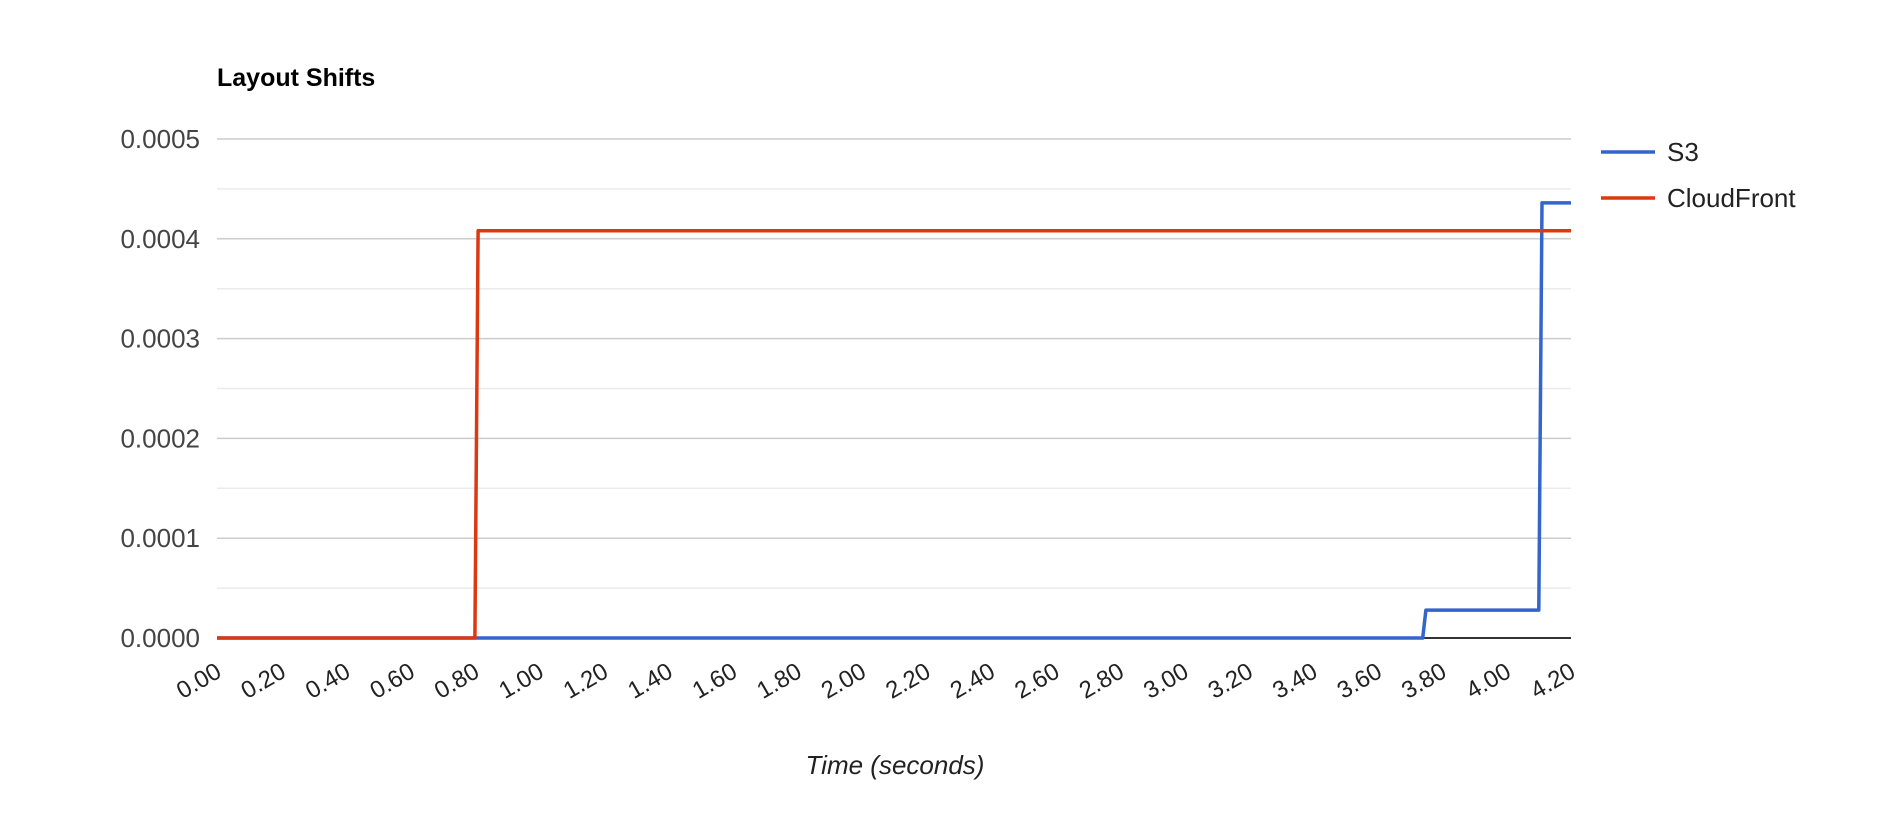 This screenshot has height=819, width=1890. I want to click on legend-label: CloudFront, so click(1731, 198).